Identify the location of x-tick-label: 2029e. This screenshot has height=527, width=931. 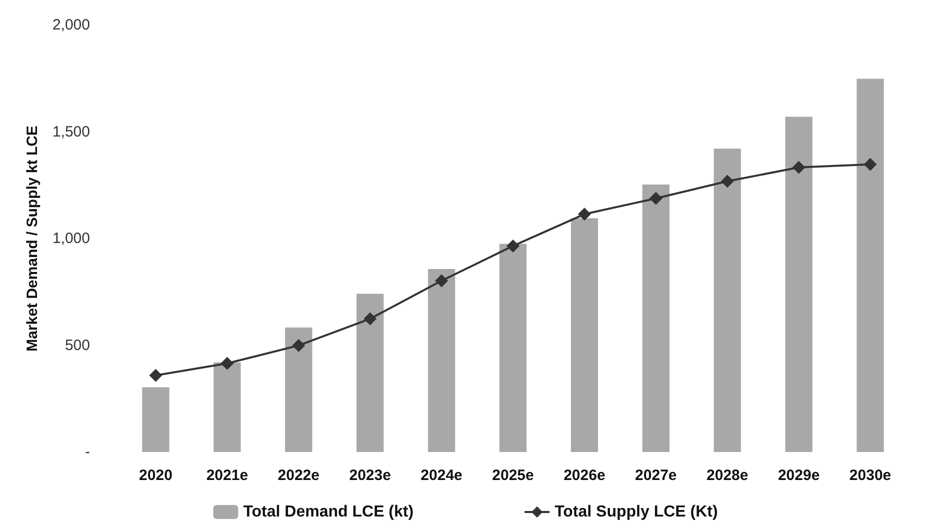
(799, 475).